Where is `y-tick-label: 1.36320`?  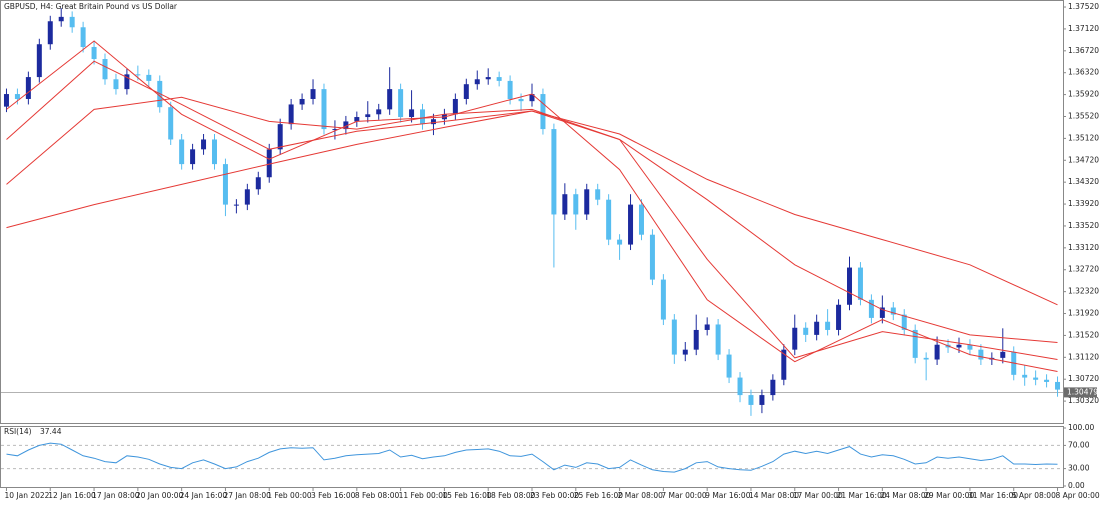 y-tick-label: 1.36320 is located at coordinates (1083, 72).